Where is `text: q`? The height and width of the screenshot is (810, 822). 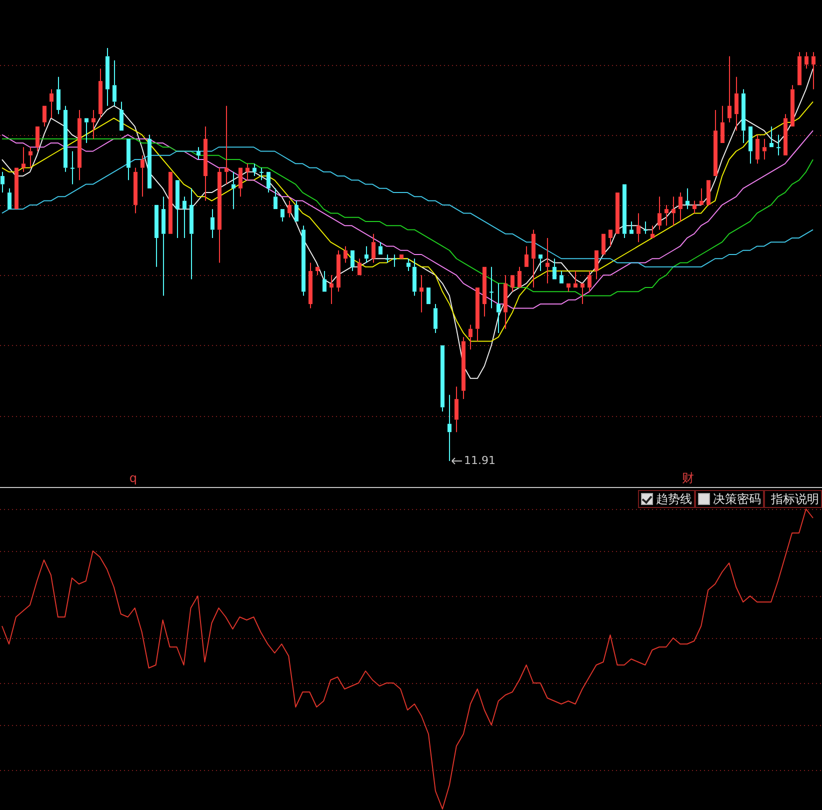
text: q is located at coordinates (133, 478).